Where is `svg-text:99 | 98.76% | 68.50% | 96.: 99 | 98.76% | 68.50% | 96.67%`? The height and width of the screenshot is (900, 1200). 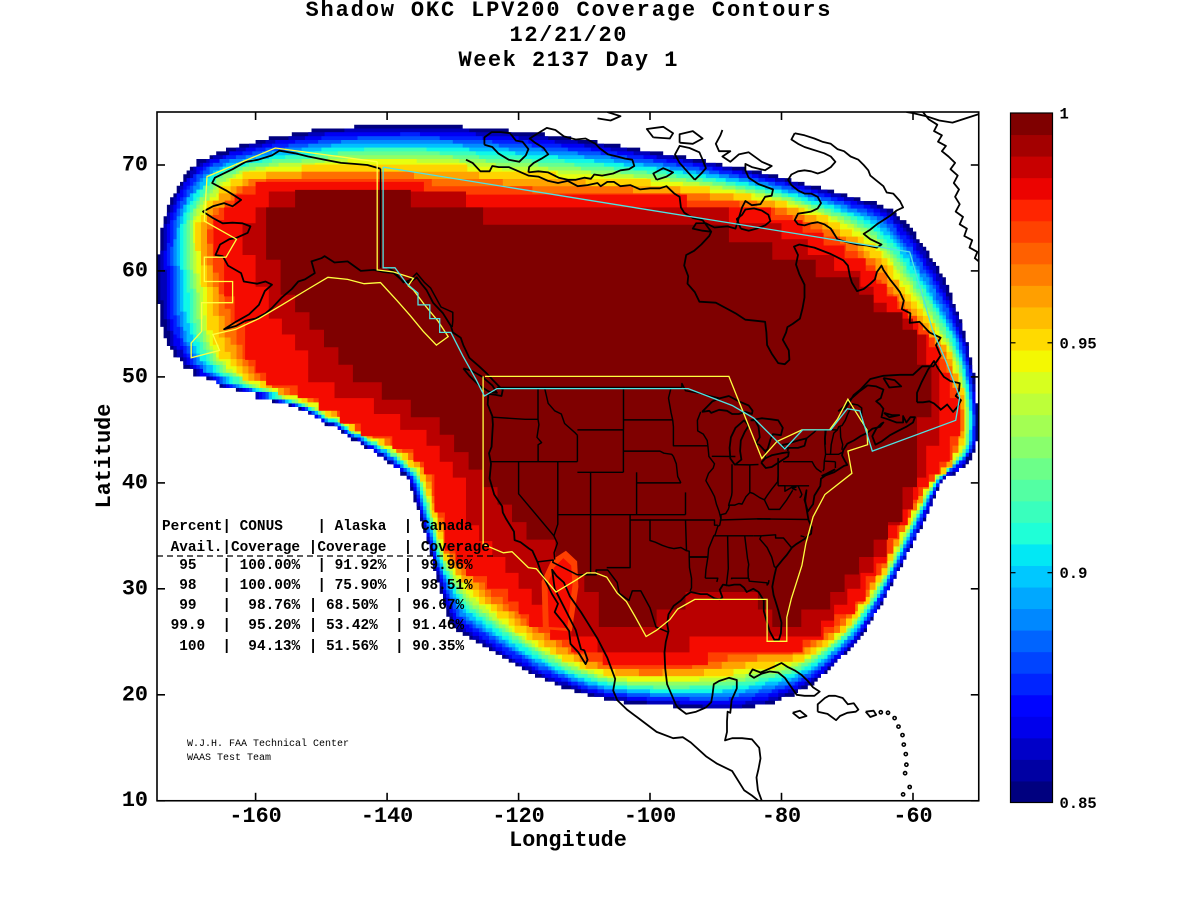 svg-text:99 | 98.76% | 68.50% | 96.: 99 | 98.76% | 68.50% | 96.67% is located at coordinates (313, 606).